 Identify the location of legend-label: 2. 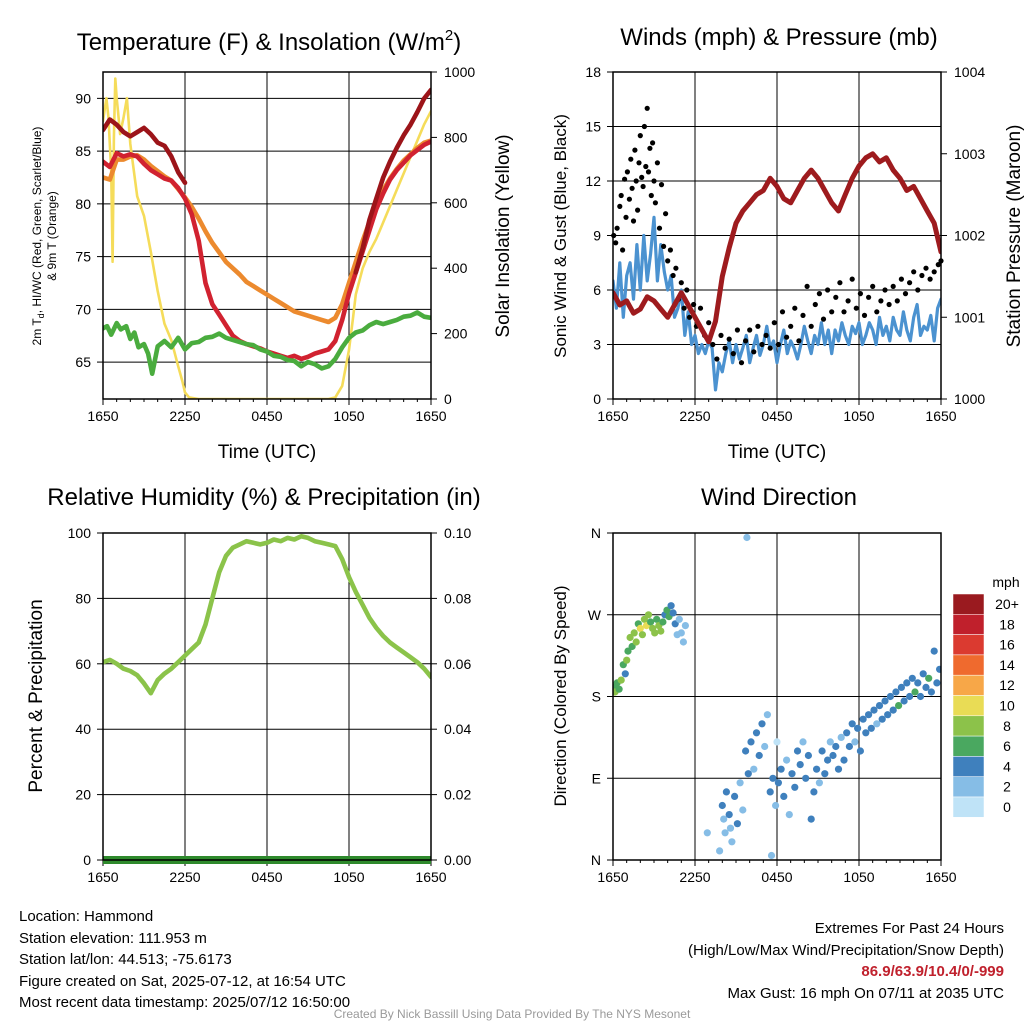
(1007, 787).